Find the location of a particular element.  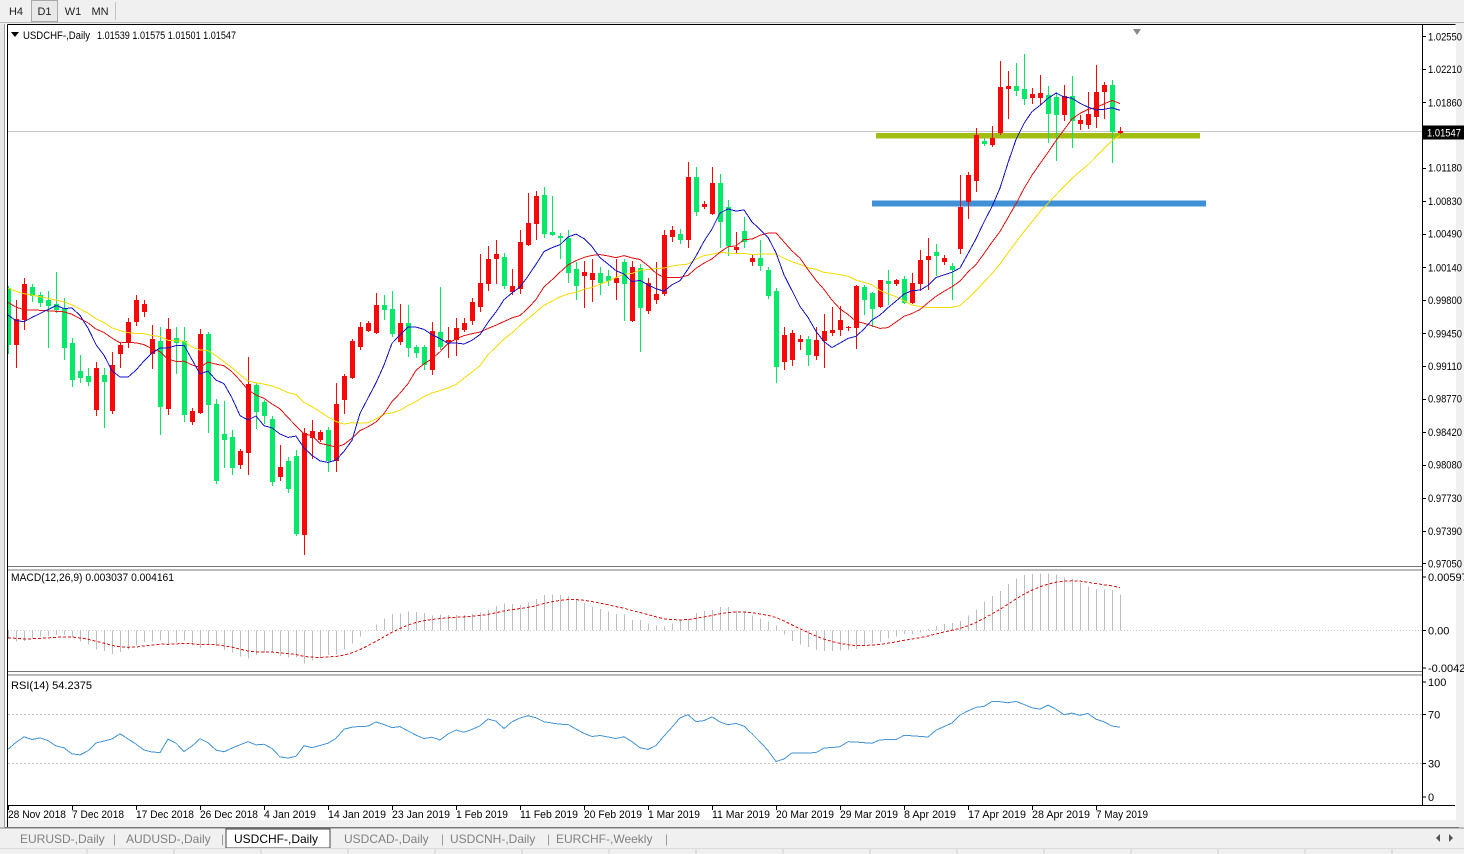

svg-text: 1.01547 is located at coordinates (1444, 134).